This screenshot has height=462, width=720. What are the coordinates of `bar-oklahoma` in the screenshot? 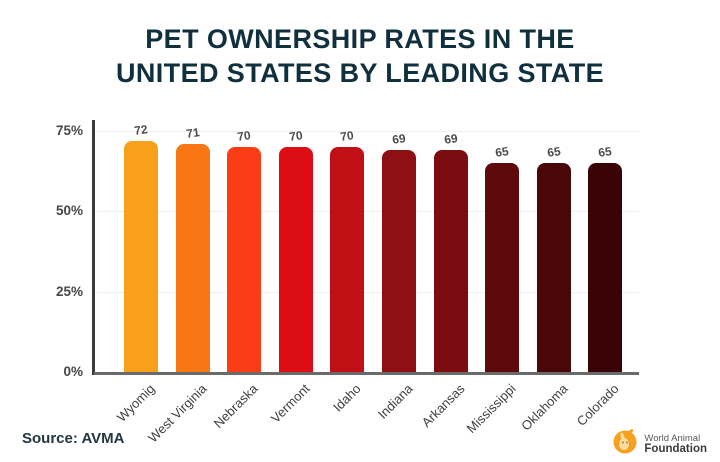 It's located at (553, 267).